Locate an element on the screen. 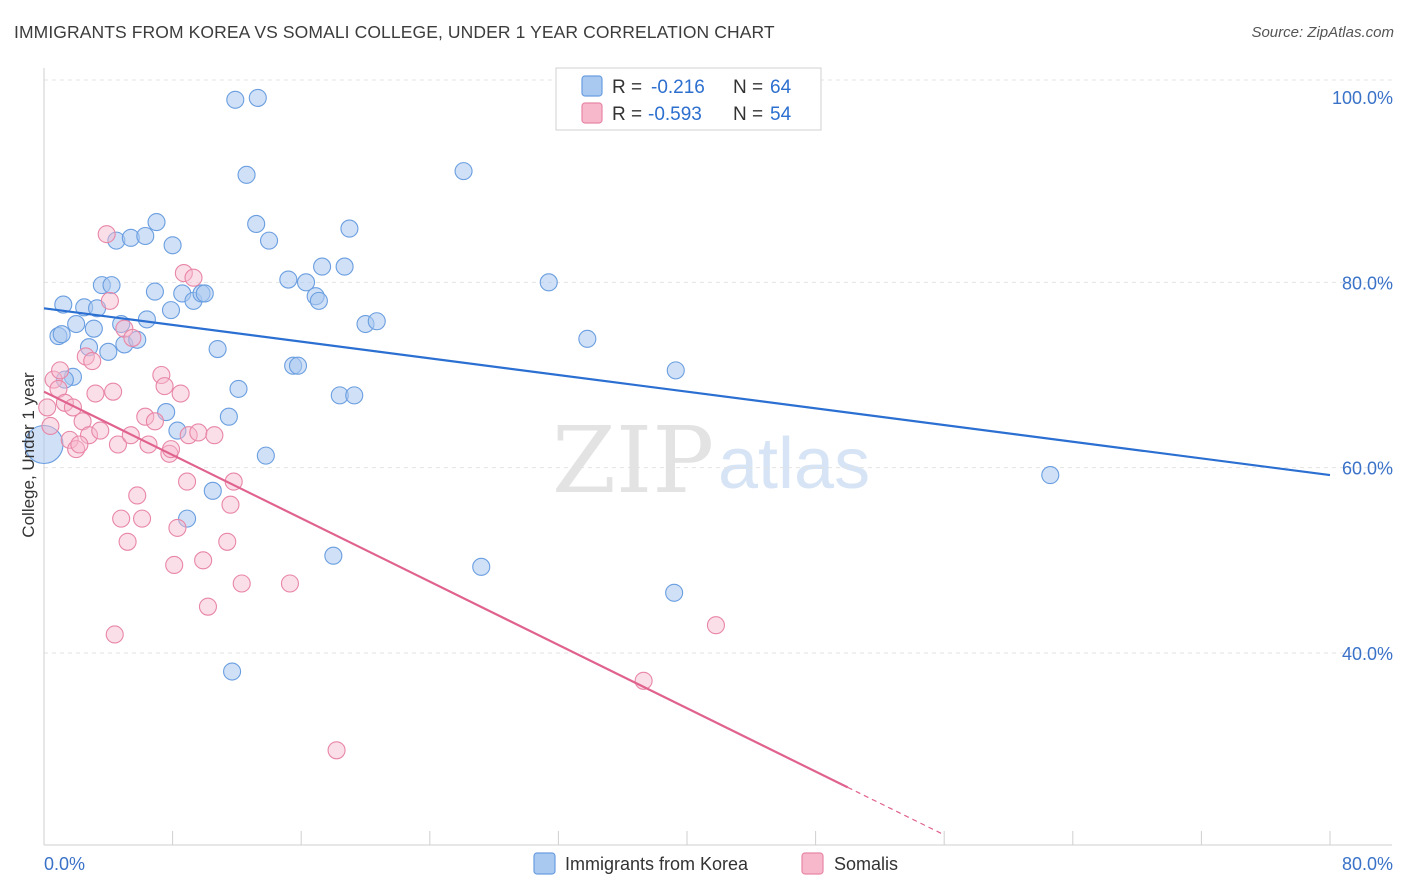 Image resolution: width=1406 pixels, height=892 pixels. bottom-legend: Immigrants from Korea Somalis is located at coordinates (715, 863).